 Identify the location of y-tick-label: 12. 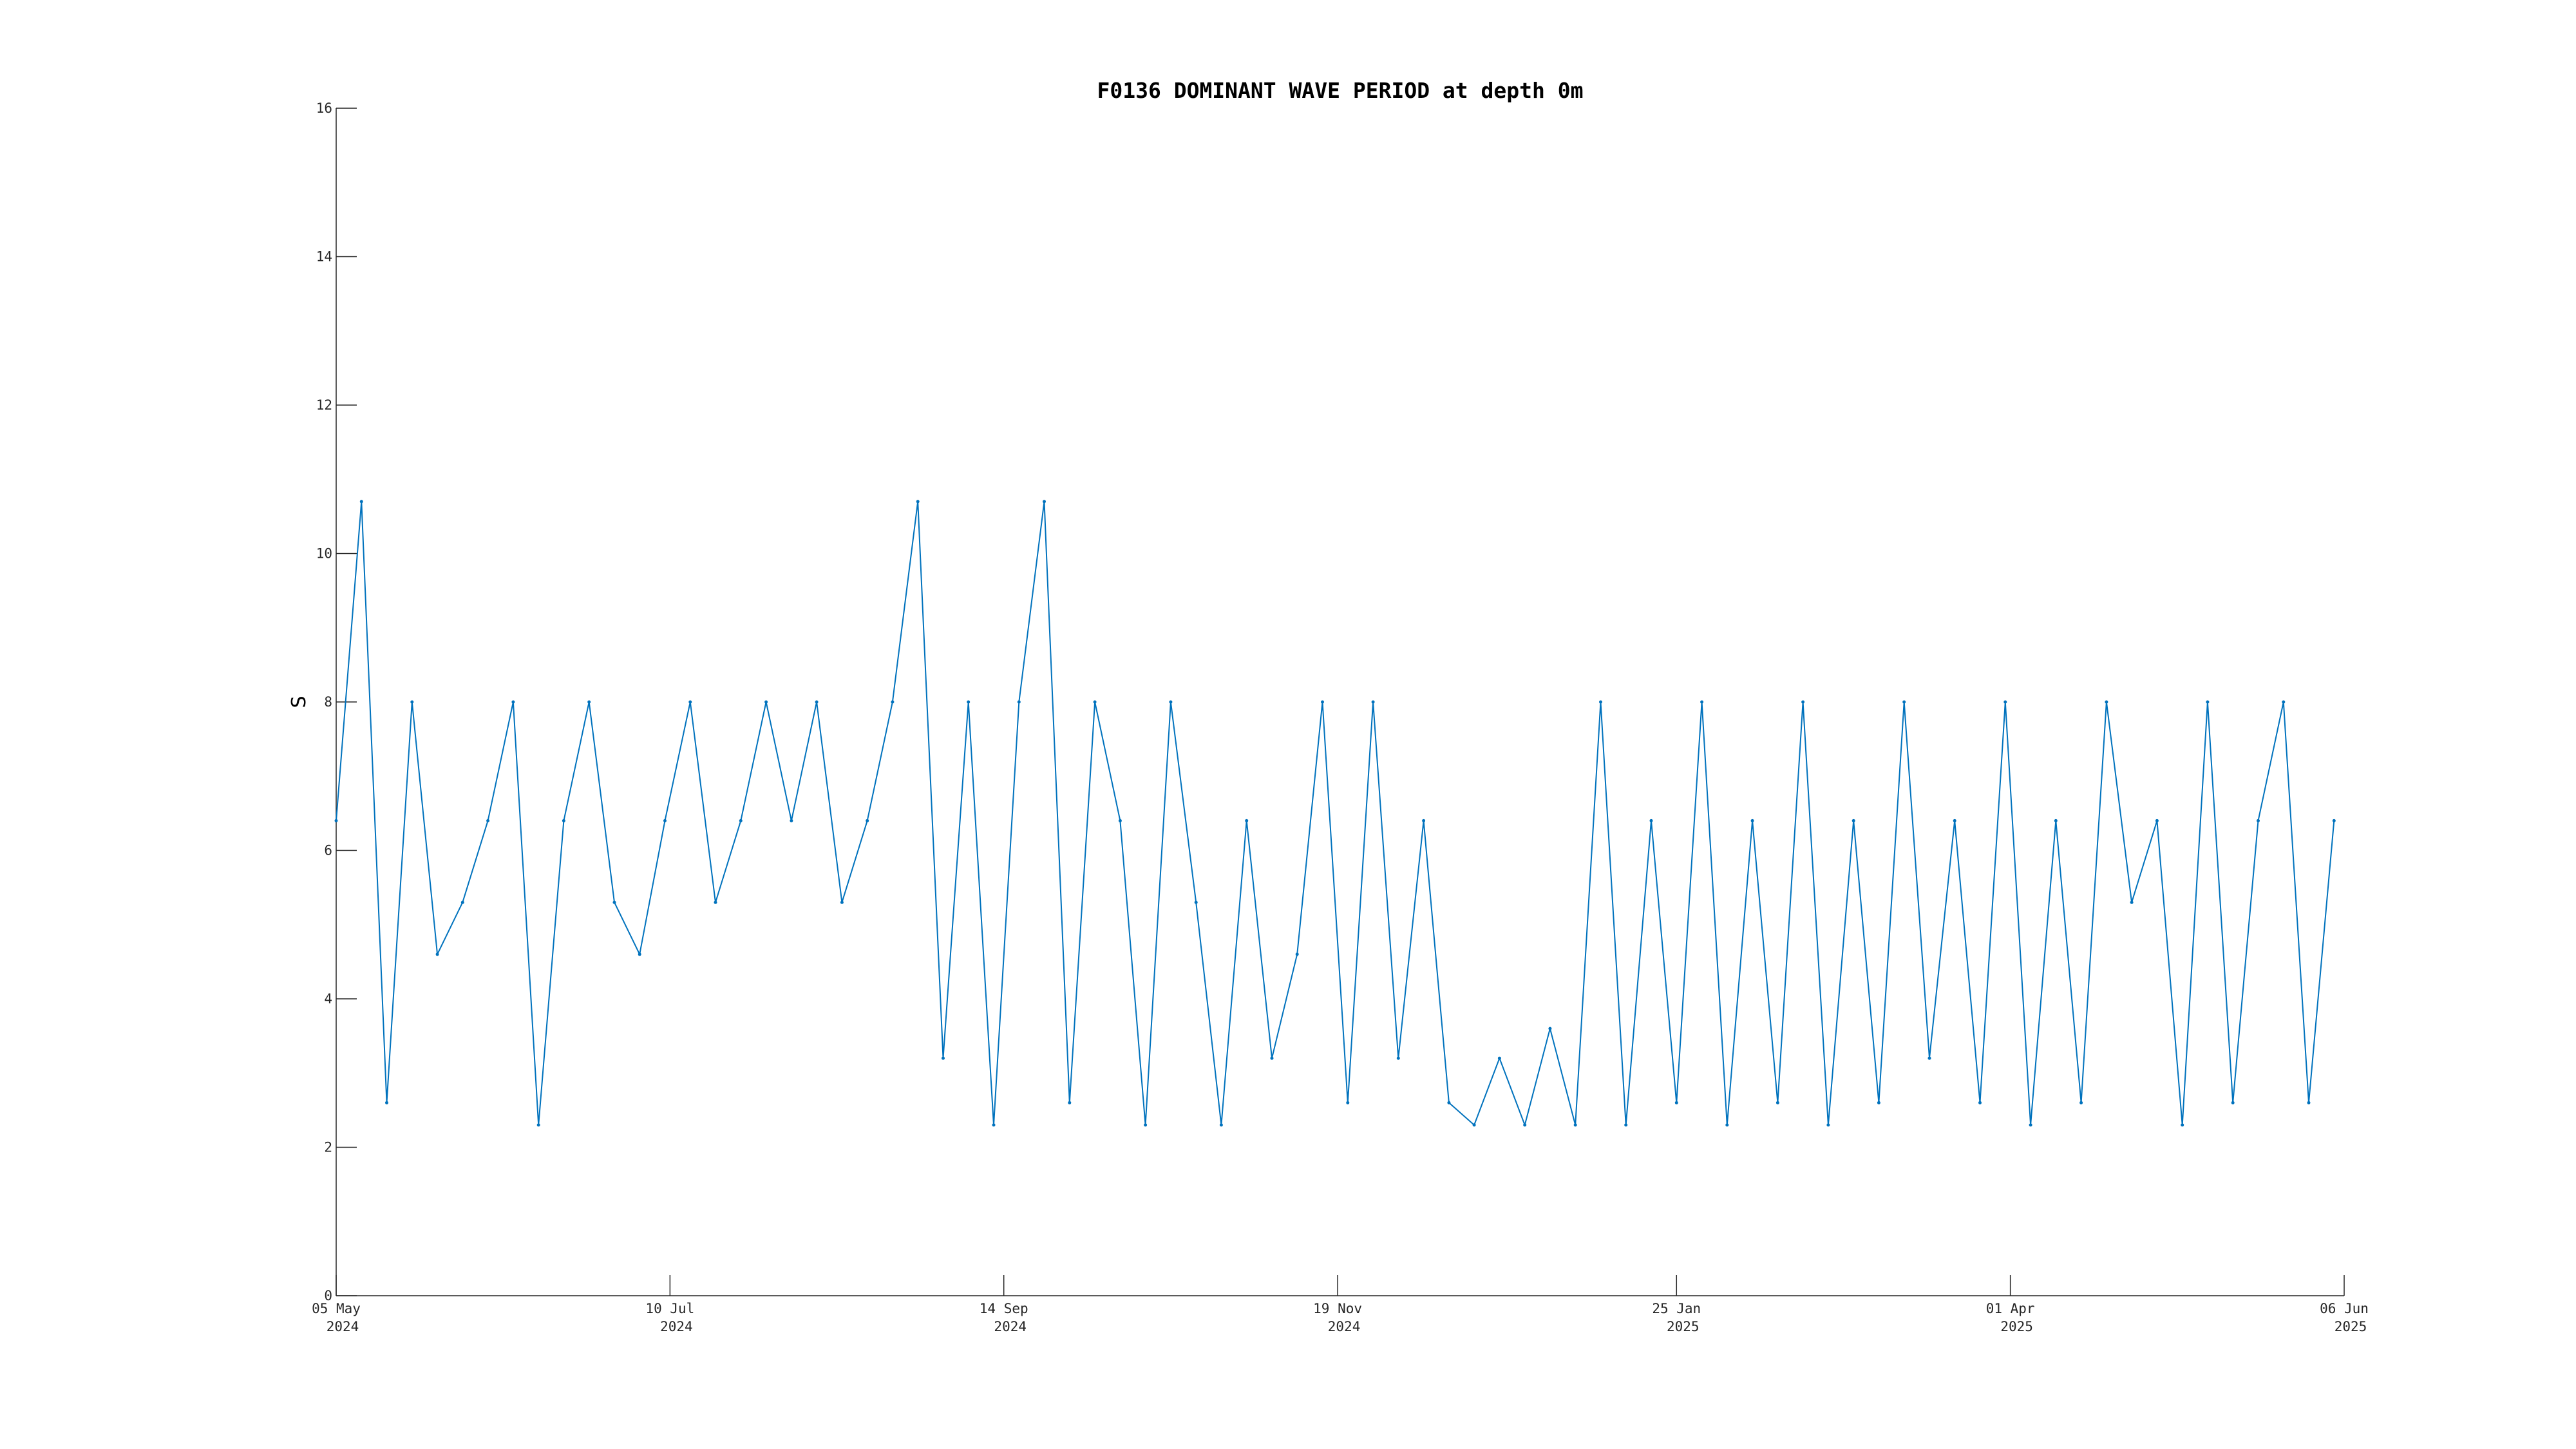
(324, 405).